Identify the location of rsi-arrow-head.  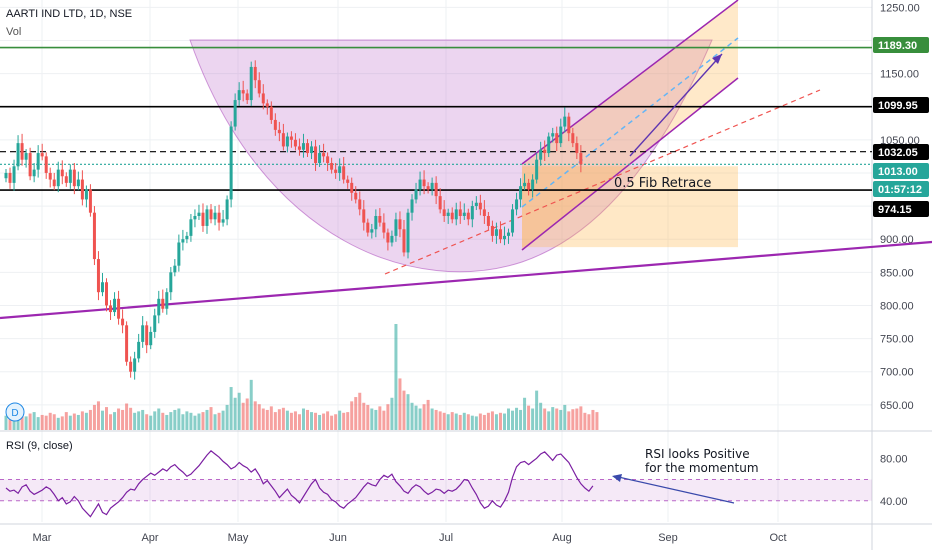
(617, 478).